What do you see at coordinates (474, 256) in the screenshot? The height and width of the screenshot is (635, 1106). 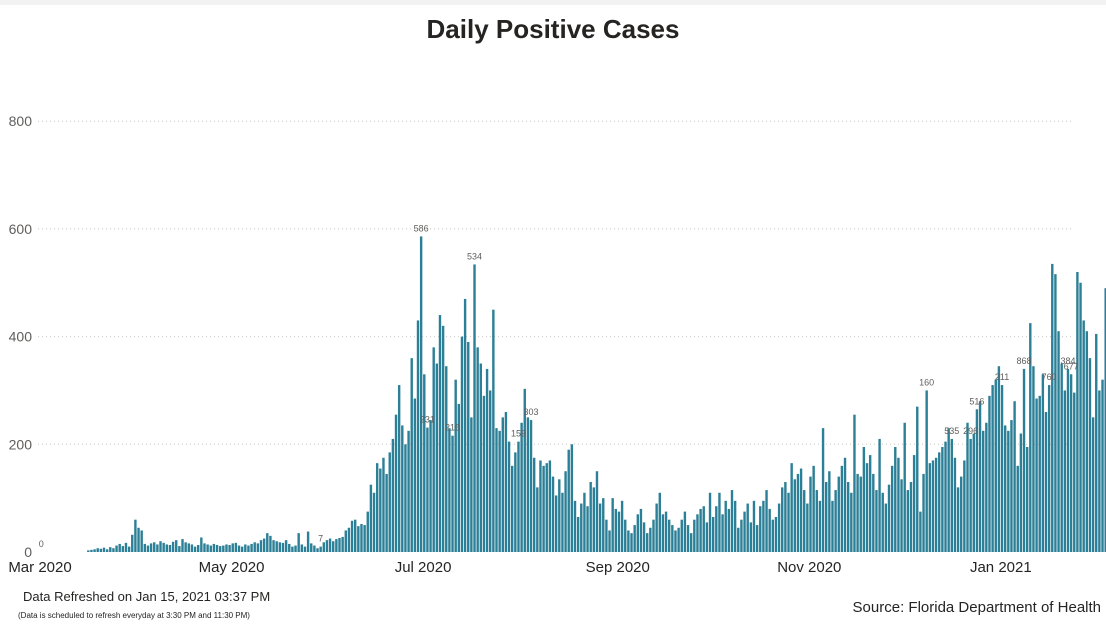 I see `data-label: 534` at bounding box center [474, 256].